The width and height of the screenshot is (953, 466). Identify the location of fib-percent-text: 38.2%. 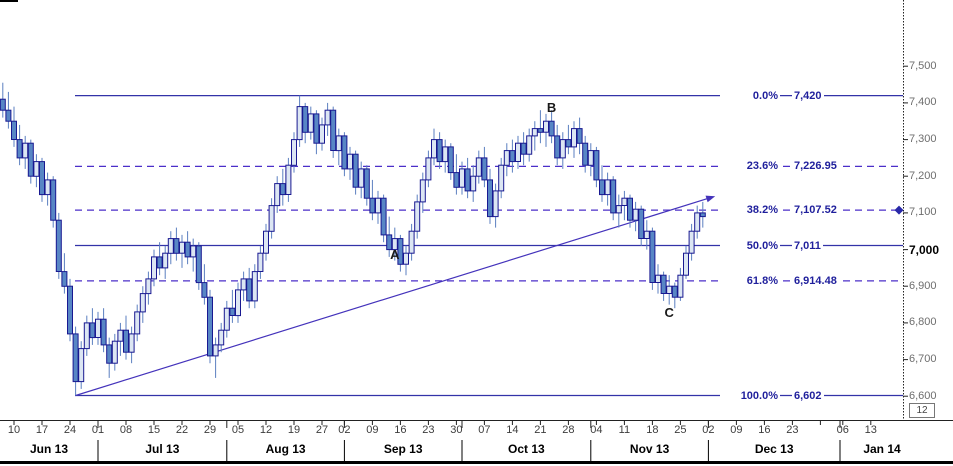
(750, 210).